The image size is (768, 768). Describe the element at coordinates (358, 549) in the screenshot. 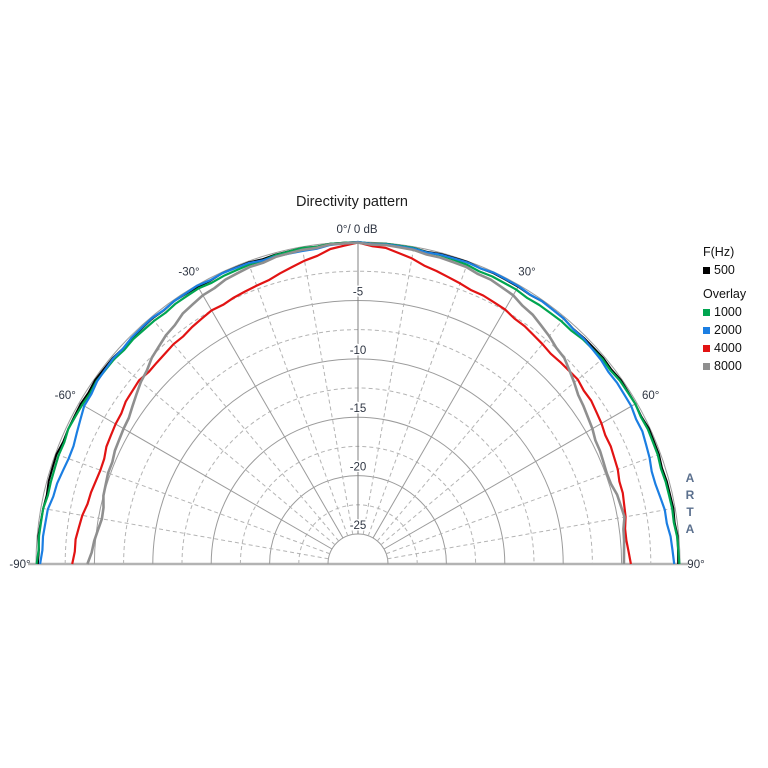

I see `db-ring--25` at that location.